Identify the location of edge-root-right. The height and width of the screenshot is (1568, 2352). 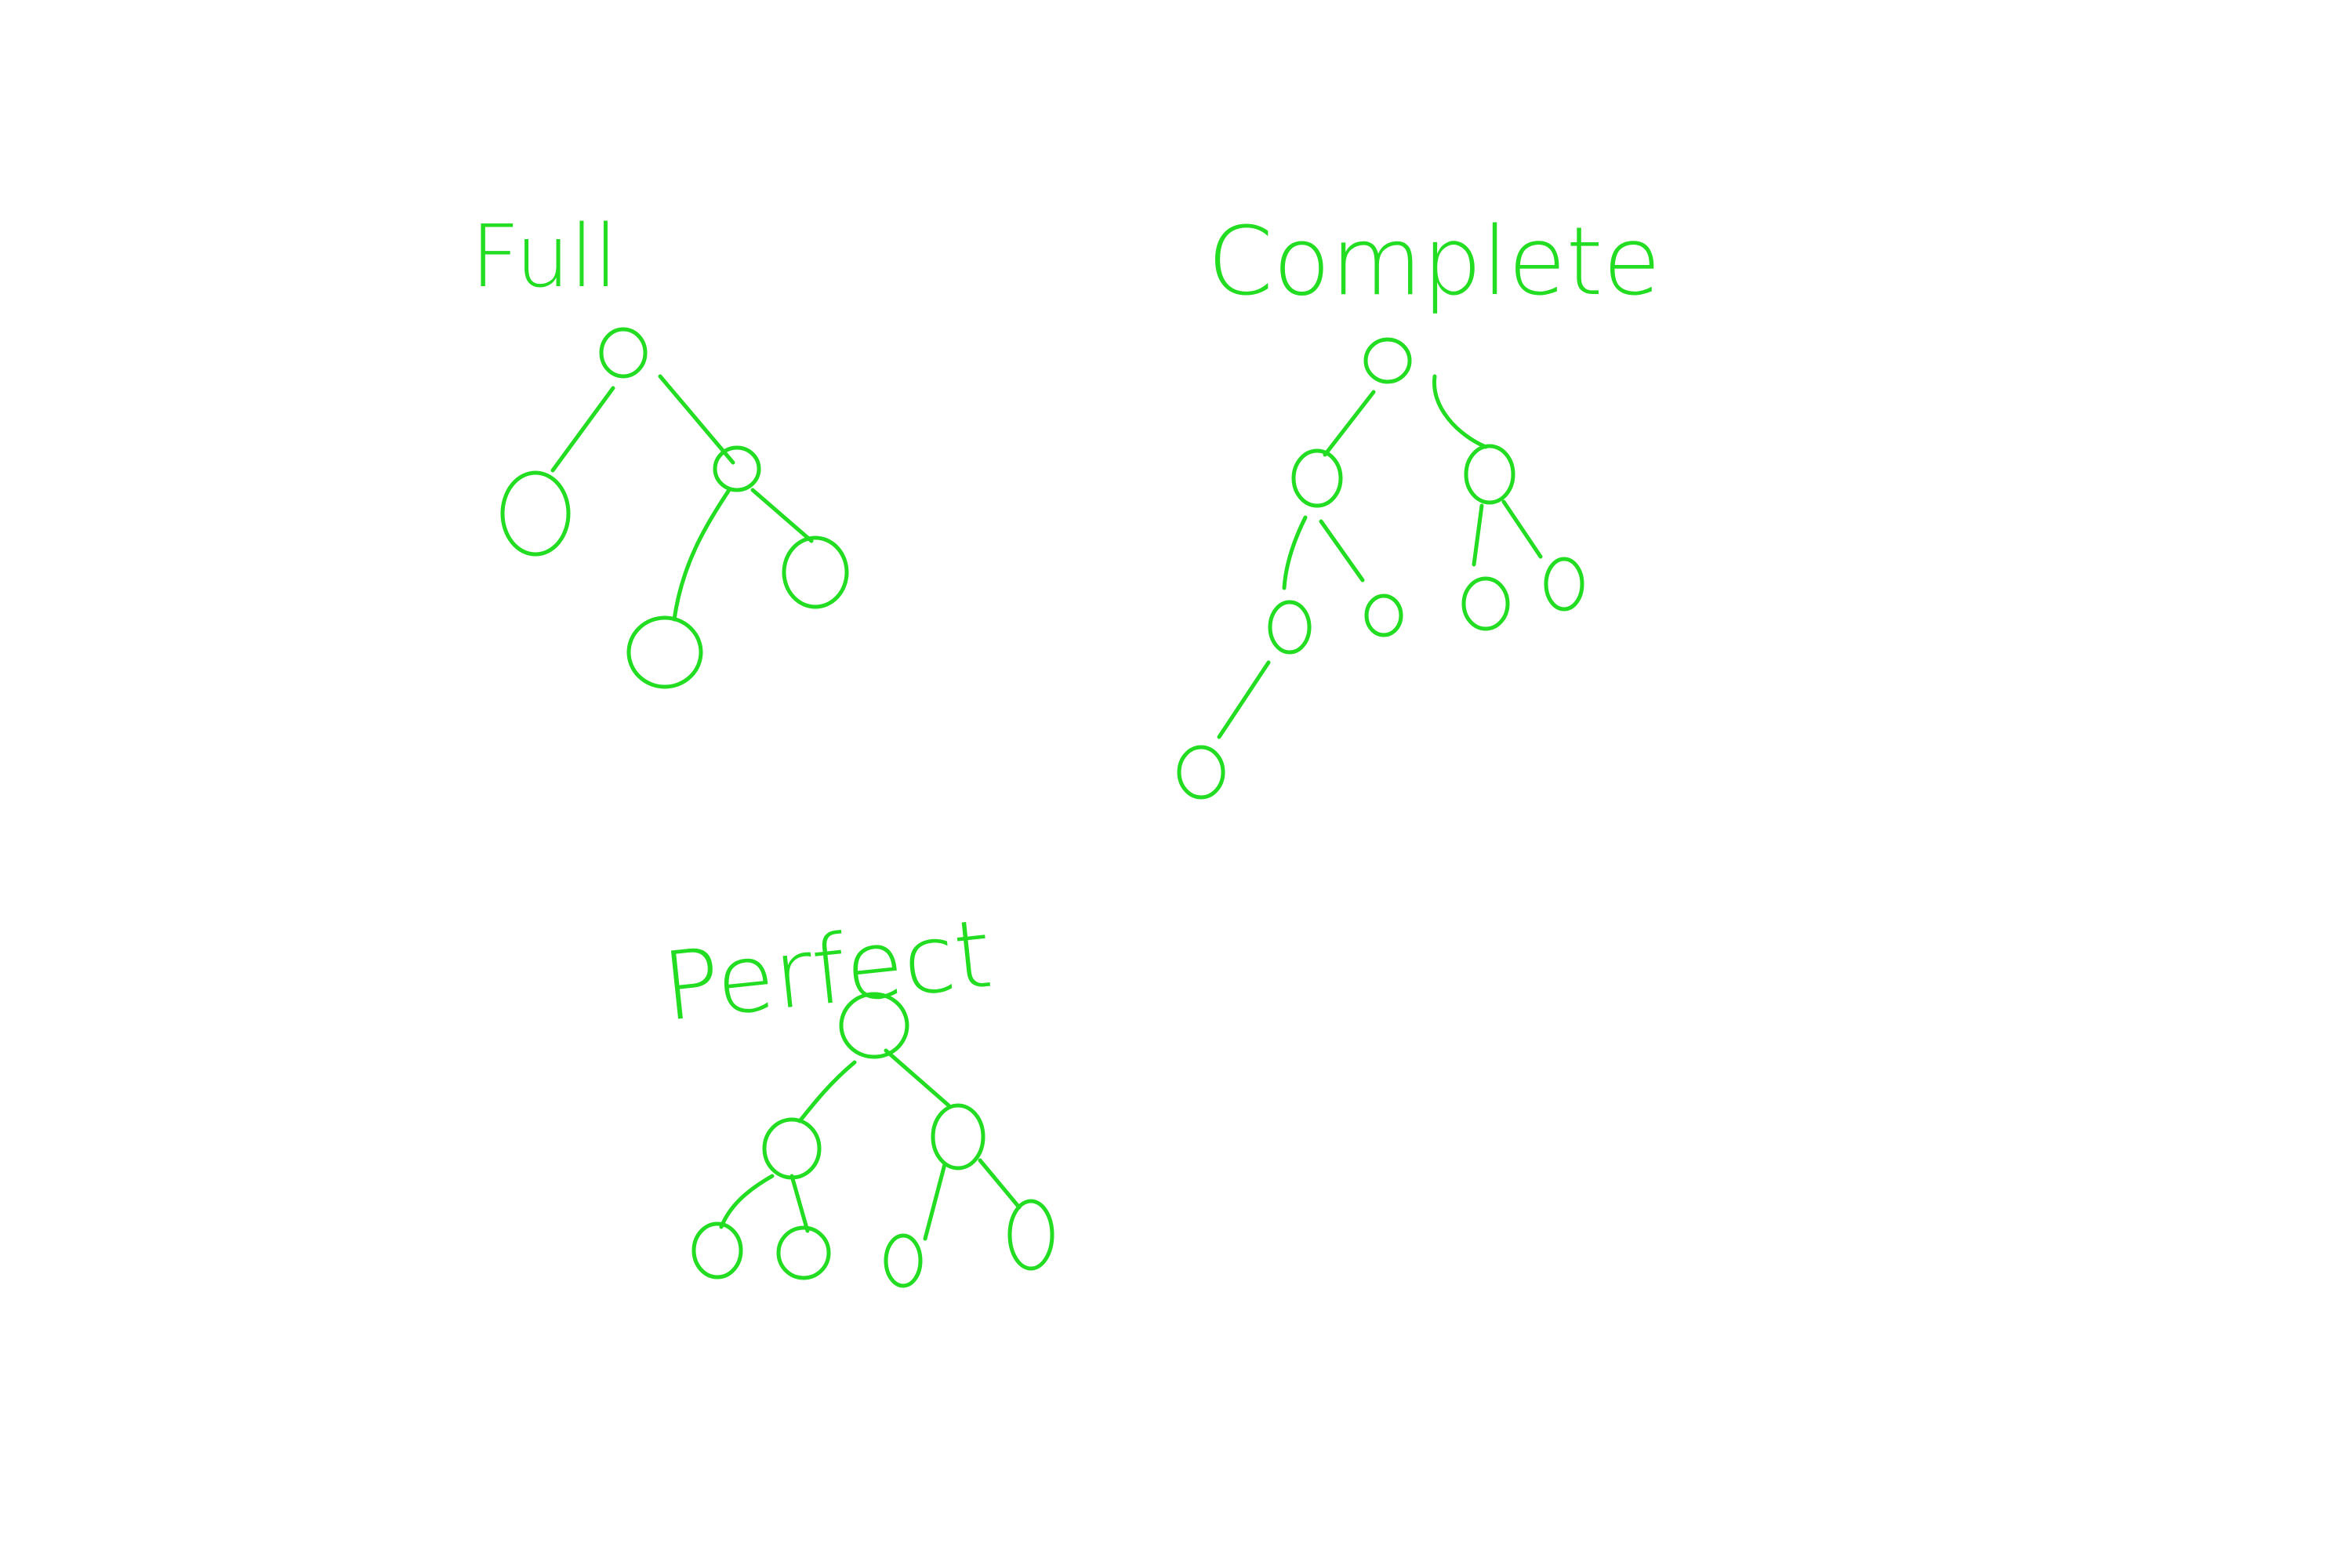
(696, 420).